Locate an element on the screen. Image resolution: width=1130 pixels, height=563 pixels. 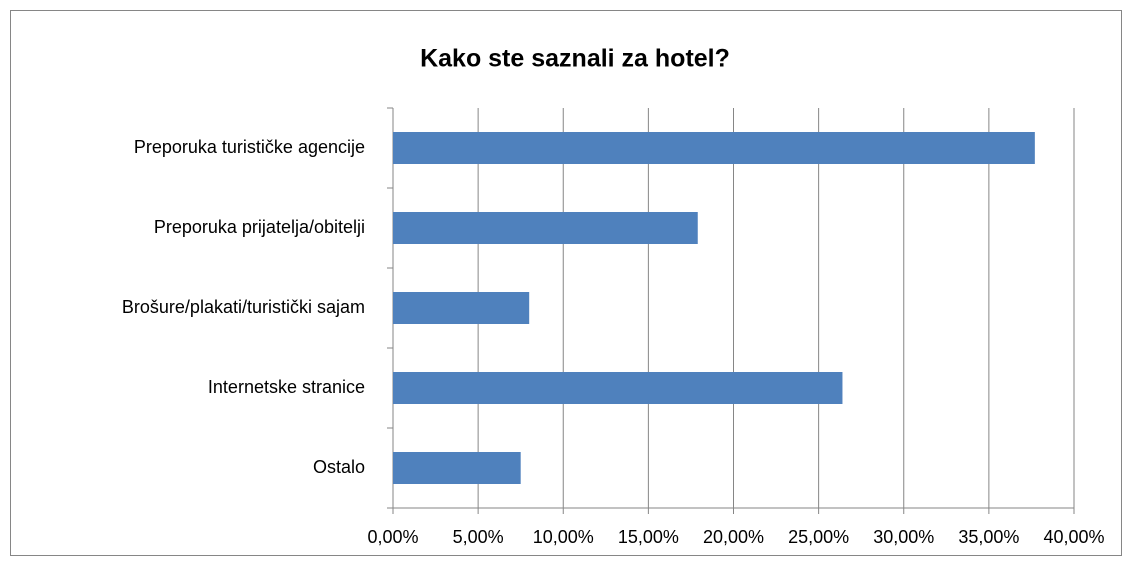
y-tick-label: Preporuka turističke agencije is located at coordinates (249, 147).